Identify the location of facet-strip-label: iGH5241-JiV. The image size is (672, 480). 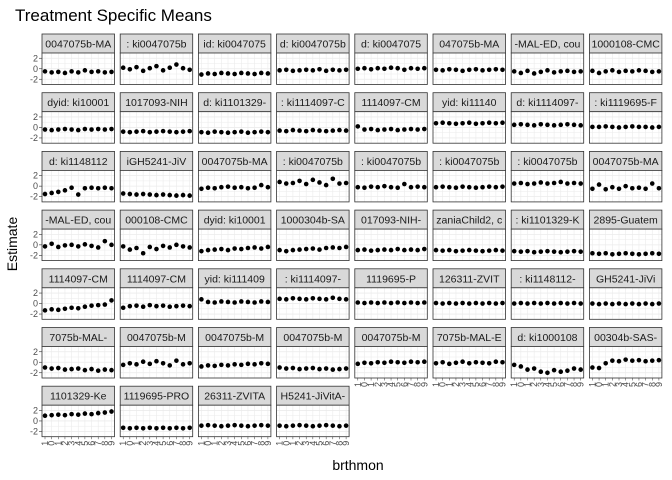
(157, 162).